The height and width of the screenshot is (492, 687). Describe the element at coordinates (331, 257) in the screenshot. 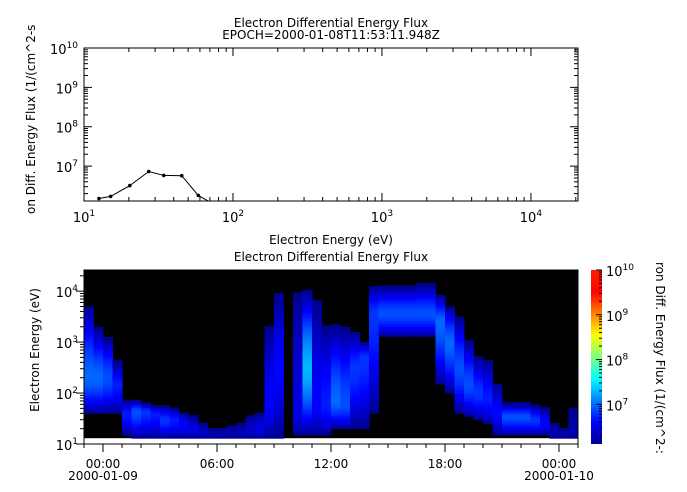

I see `spectrogram-title: Electron Differential Energy Flux` at that location.